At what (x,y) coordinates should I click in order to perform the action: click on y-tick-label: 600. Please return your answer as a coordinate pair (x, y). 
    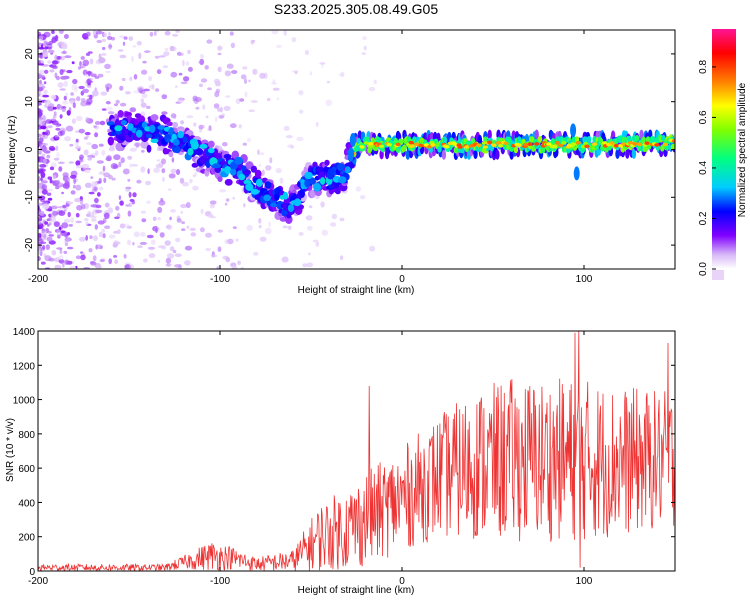
    Looking at the image, I should click on (26, 469).